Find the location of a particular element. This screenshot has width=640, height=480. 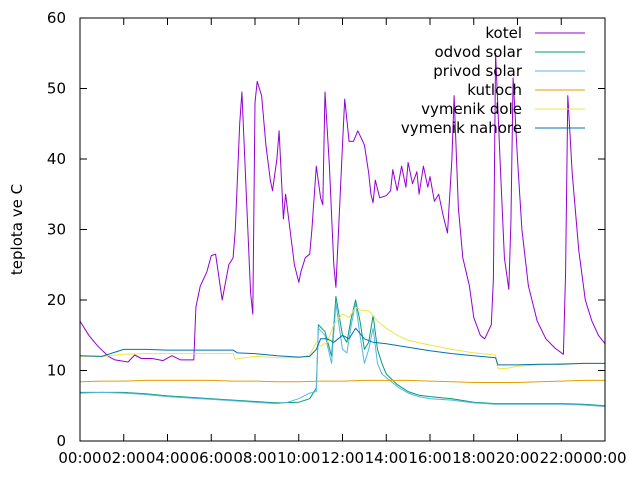

y-tick-label: 0 is located at coordinates (61, 441).